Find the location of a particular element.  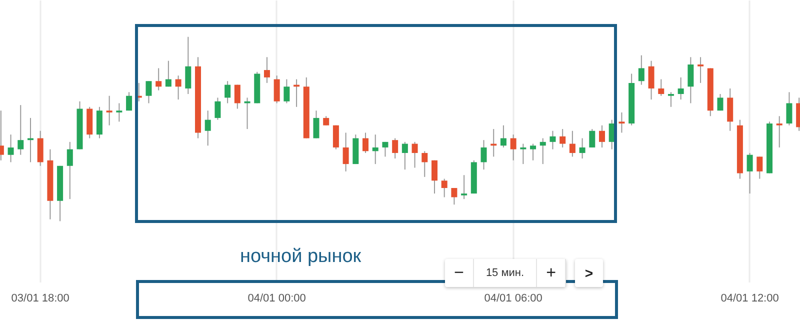

interval-field: 15 мин. is located at coordinates (506, 273).